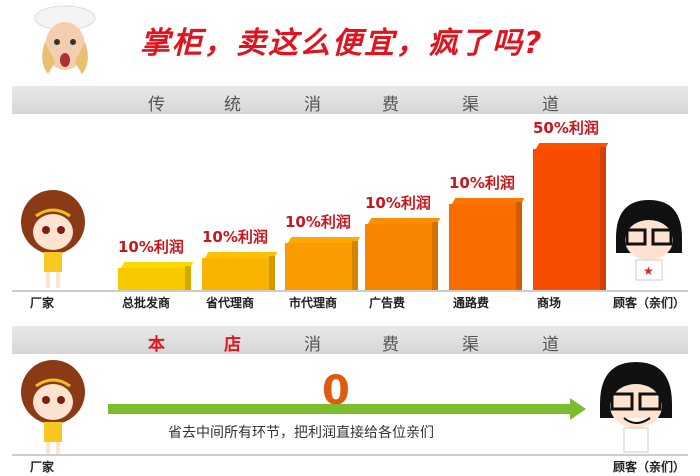  Describe the element at coordinates (387, 303) in the screenshot. I see `stage-label: 广告费` at that location.